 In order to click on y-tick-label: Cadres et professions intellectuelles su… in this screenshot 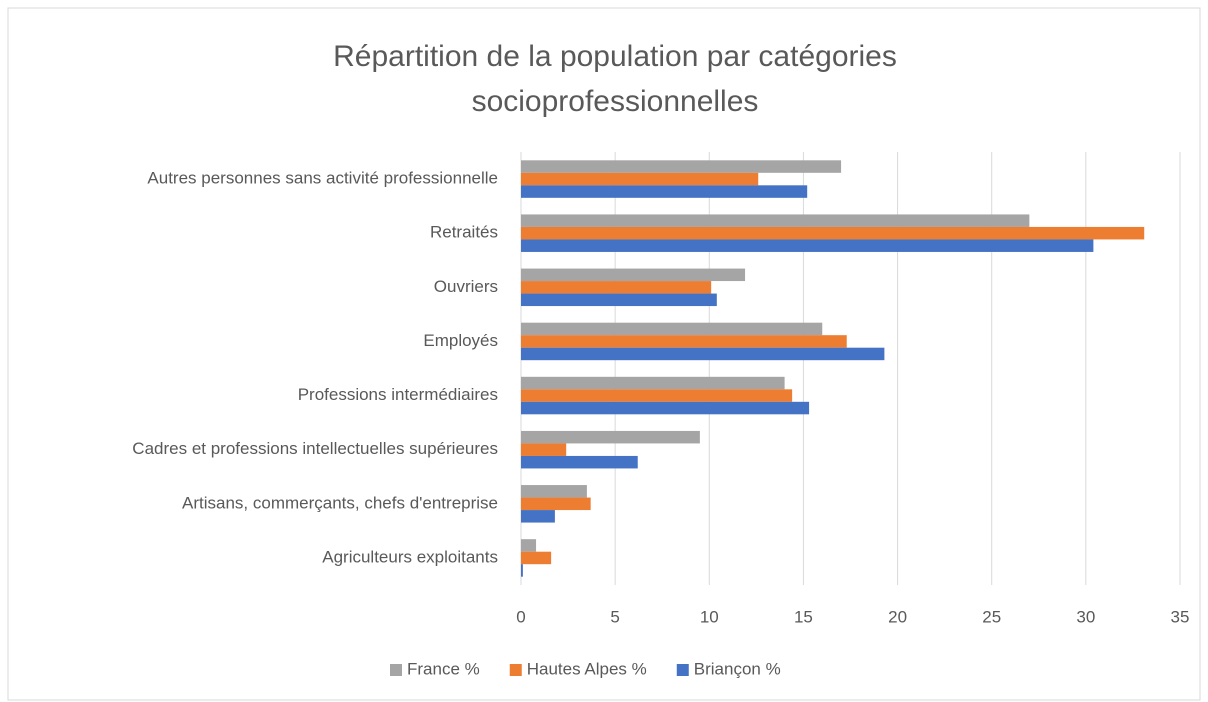, I will do `click(315, 448)`.